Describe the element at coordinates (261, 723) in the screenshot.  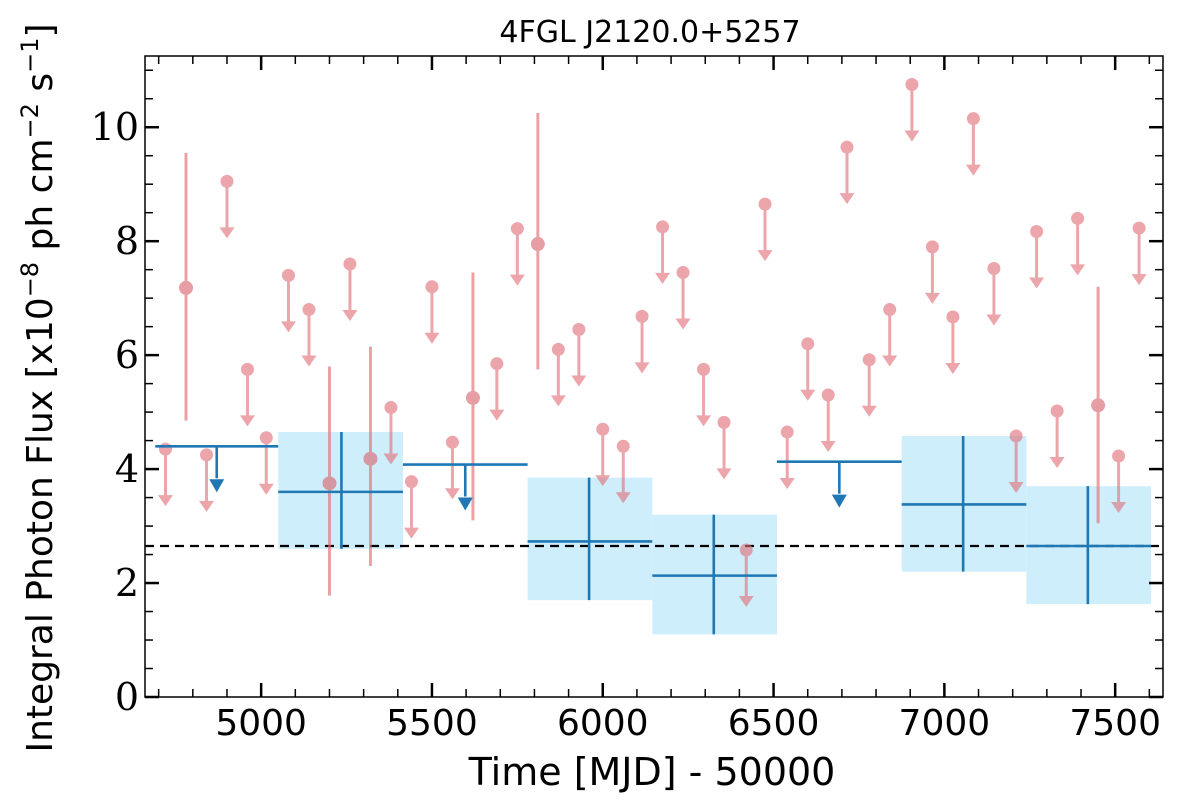
I see `x-tick-label: 5000` at that location.